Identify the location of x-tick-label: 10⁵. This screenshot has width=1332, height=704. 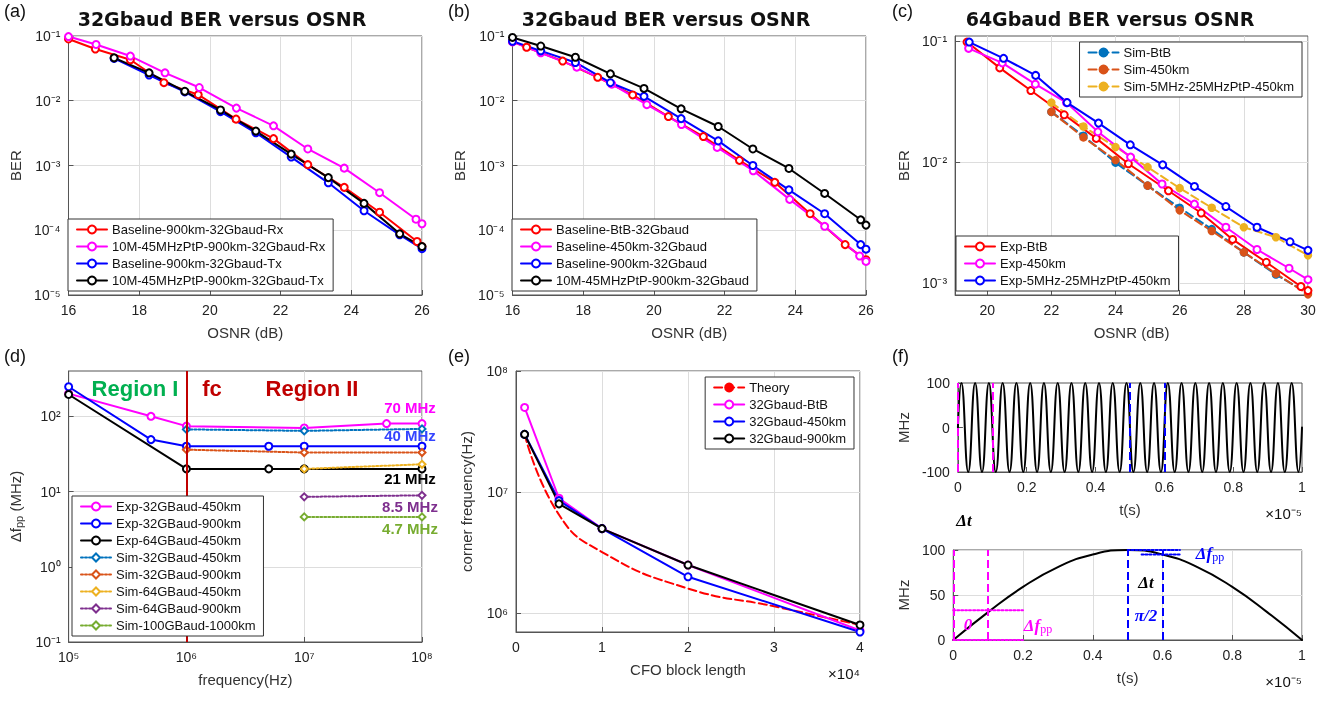
(68, 657).